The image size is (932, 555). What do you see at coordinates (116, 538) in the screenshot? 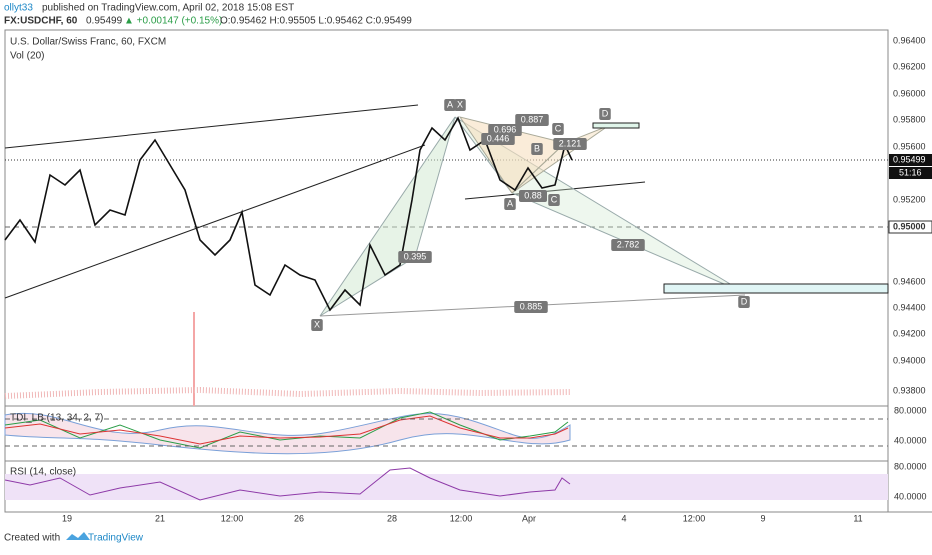
I see `footer-brand: TradingView` at bounding box center [116, 538].